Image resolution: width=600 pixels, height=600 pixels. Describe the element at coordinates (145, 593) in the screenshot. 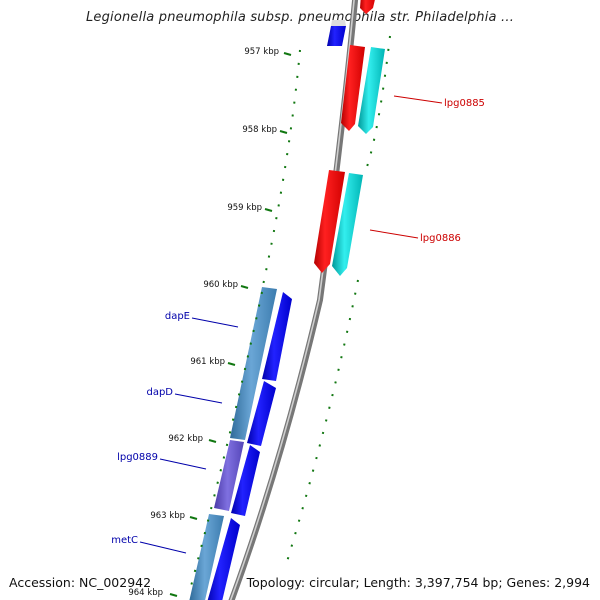

I see `tick-label: 964 kbp` at that location.